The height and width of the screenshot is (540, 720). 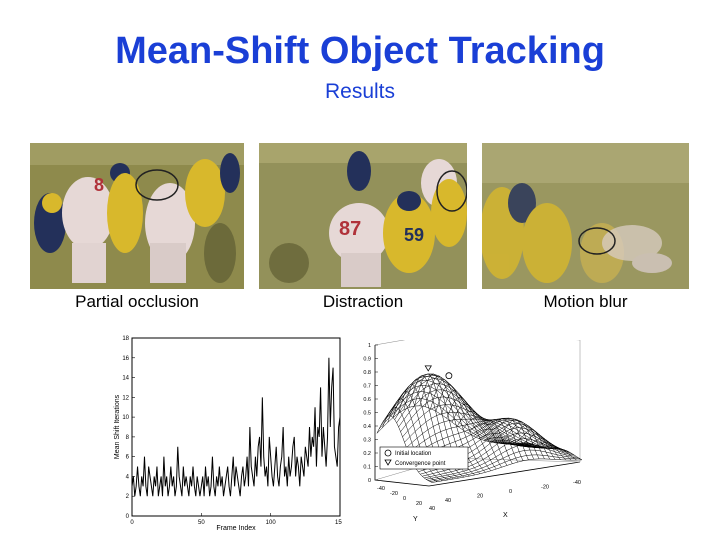 I want to click on z-tick-label: 0.4, so click(x=367, y=427).